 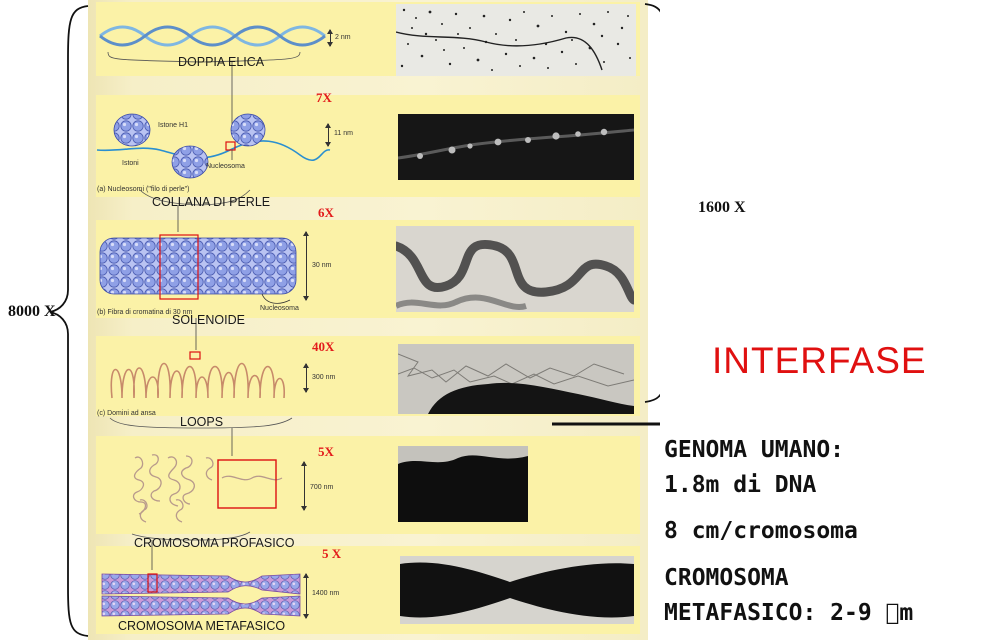 I want to click on solenoid-drawing, so click(x=198, y=292).